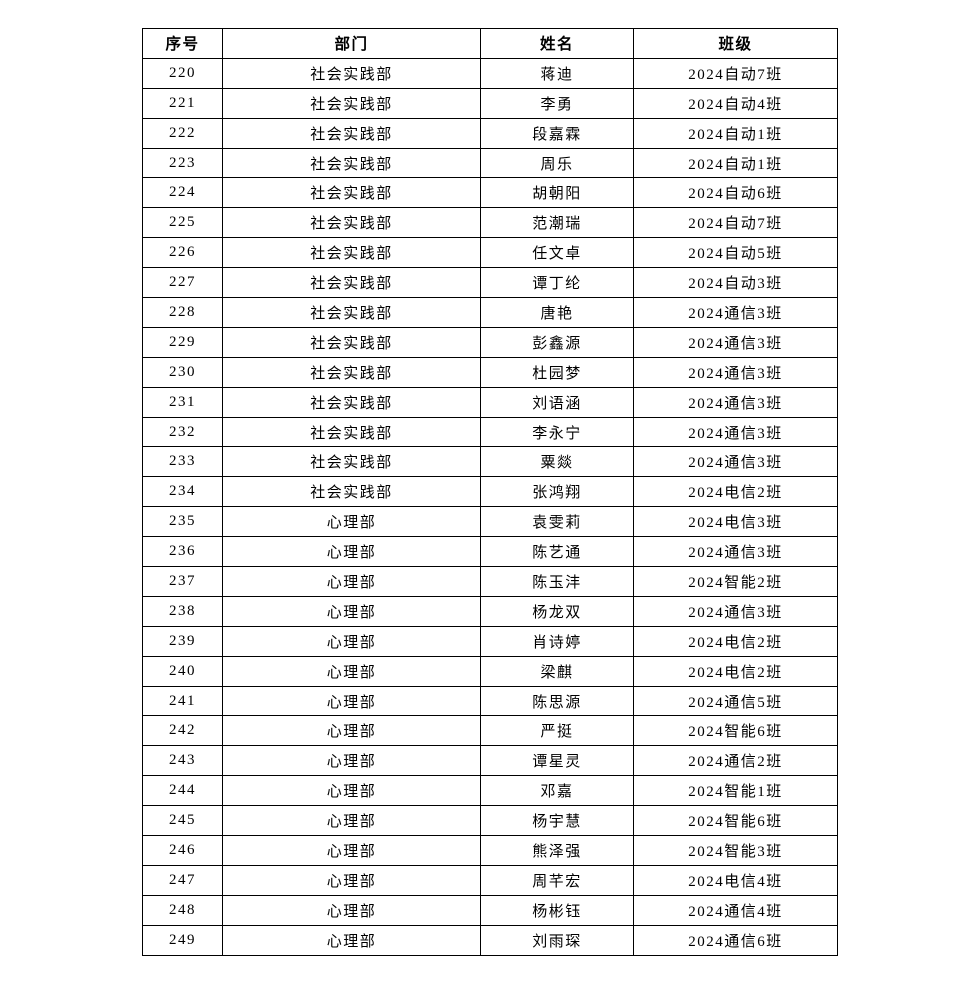 The height and width of the screenshot is (993, 979). Describe the element at coordinates (182, 761) in the screenshot. I see `cell-index: 243` at that location.